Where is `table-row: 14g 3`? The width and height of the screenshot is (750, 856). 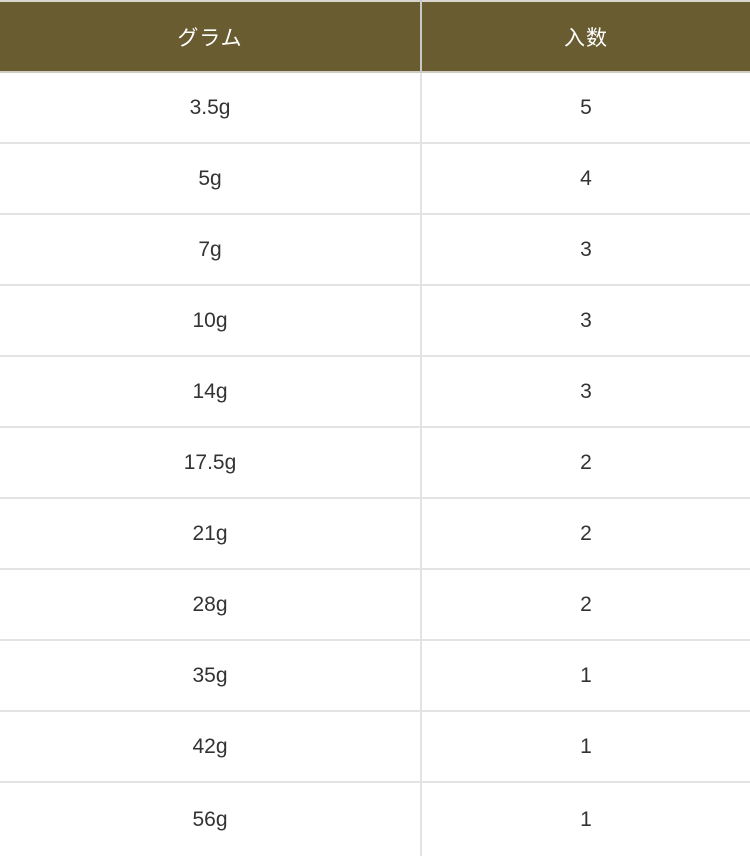
table-row: 14g 3 is located at coordinates (375, 392).